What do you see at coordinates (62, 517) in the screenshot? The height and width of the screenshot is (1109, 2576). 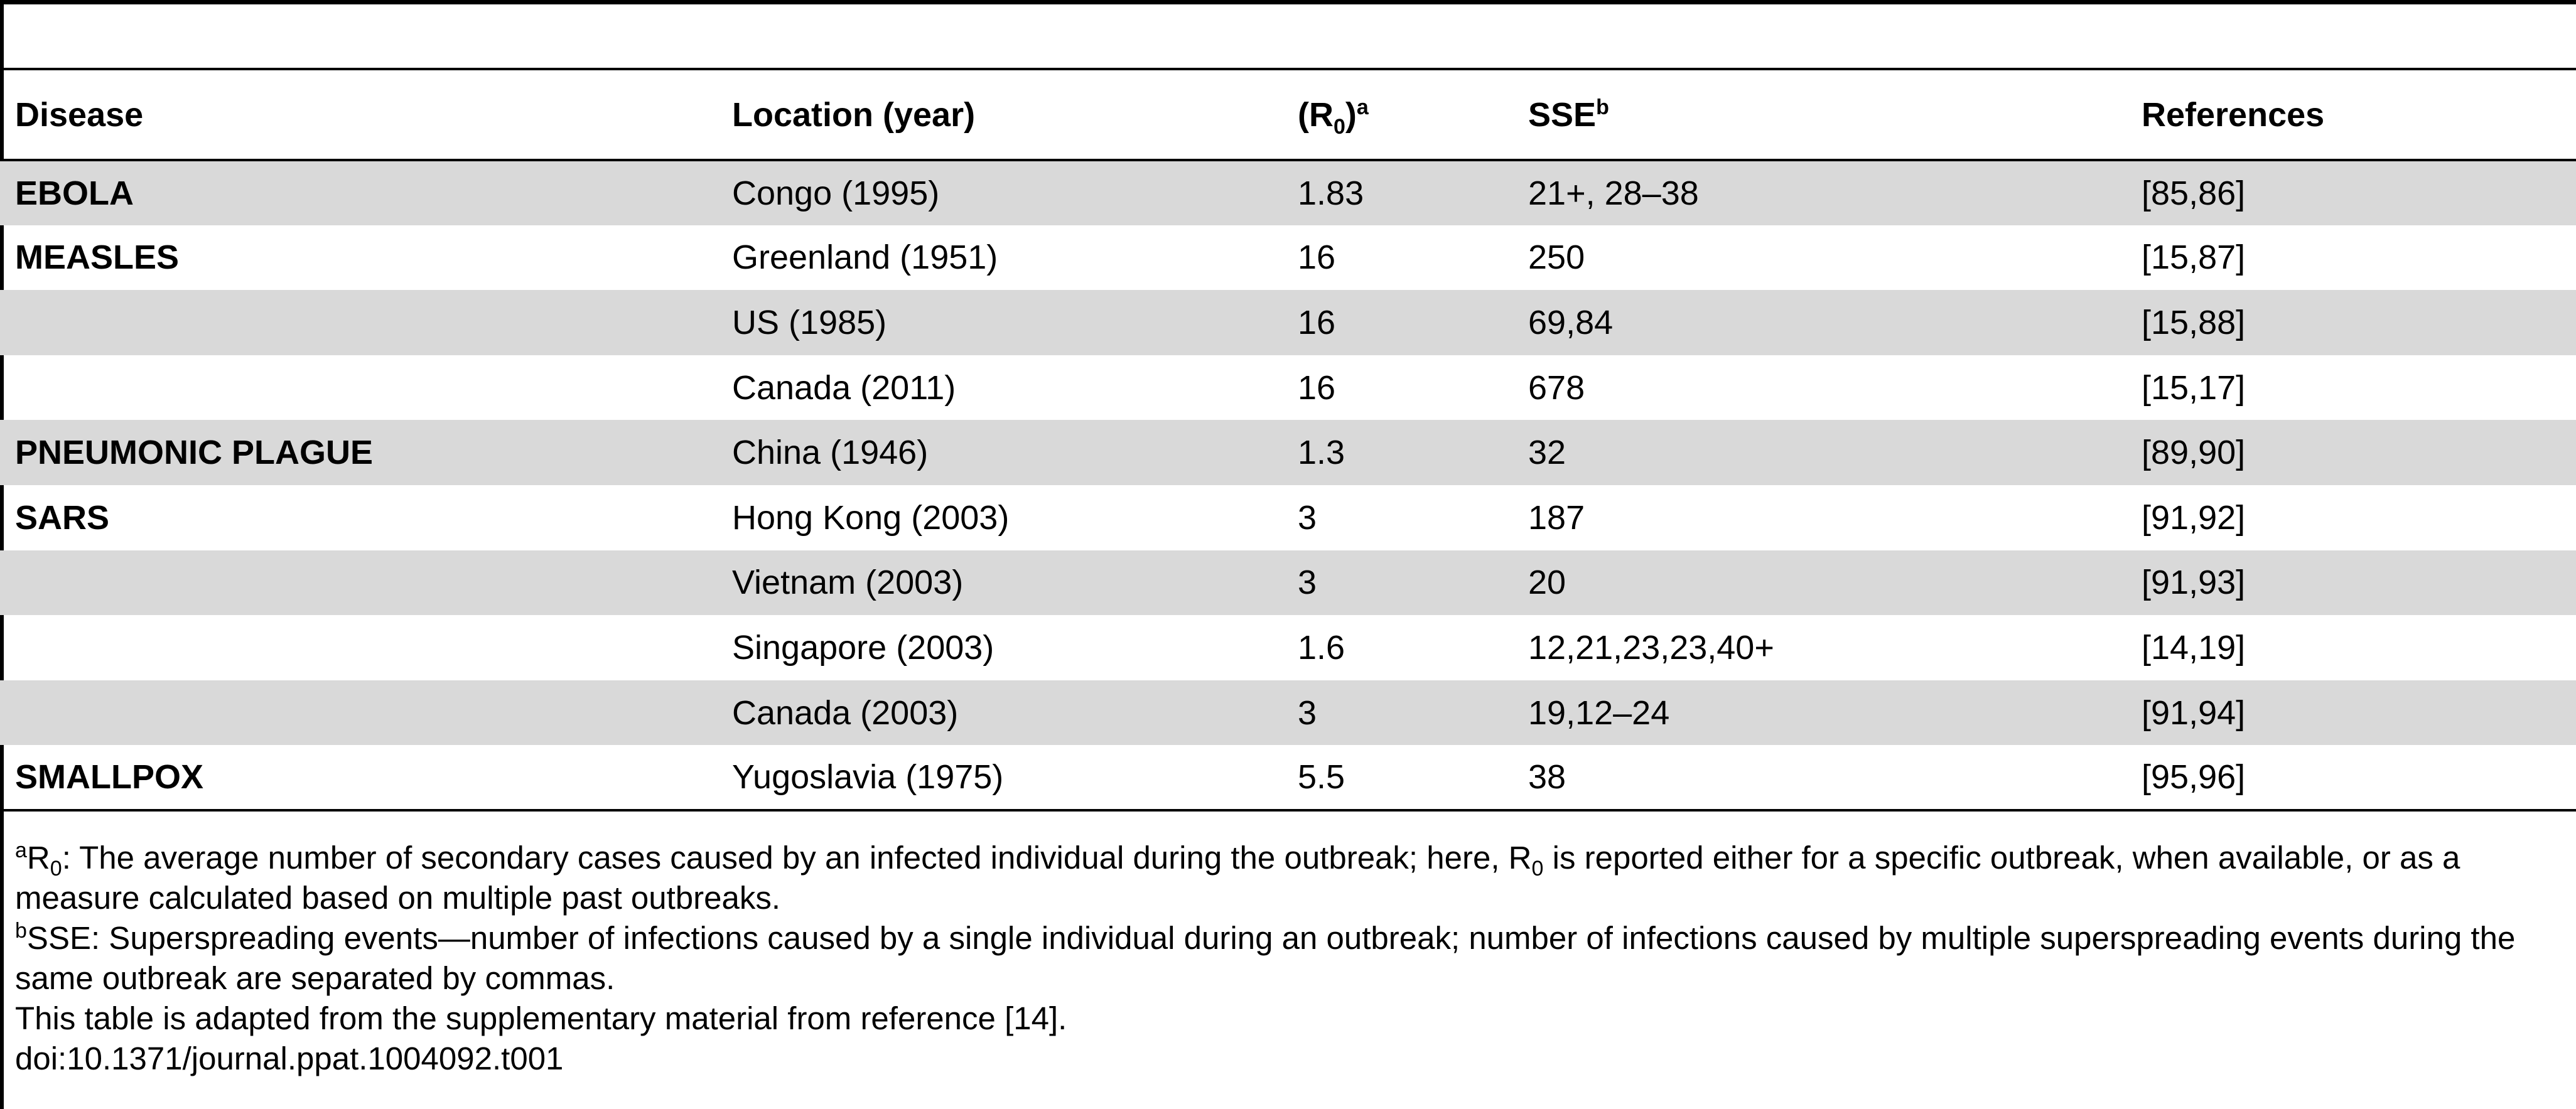 I see `cell-disease: SARS` at bounding box center [62, 517].